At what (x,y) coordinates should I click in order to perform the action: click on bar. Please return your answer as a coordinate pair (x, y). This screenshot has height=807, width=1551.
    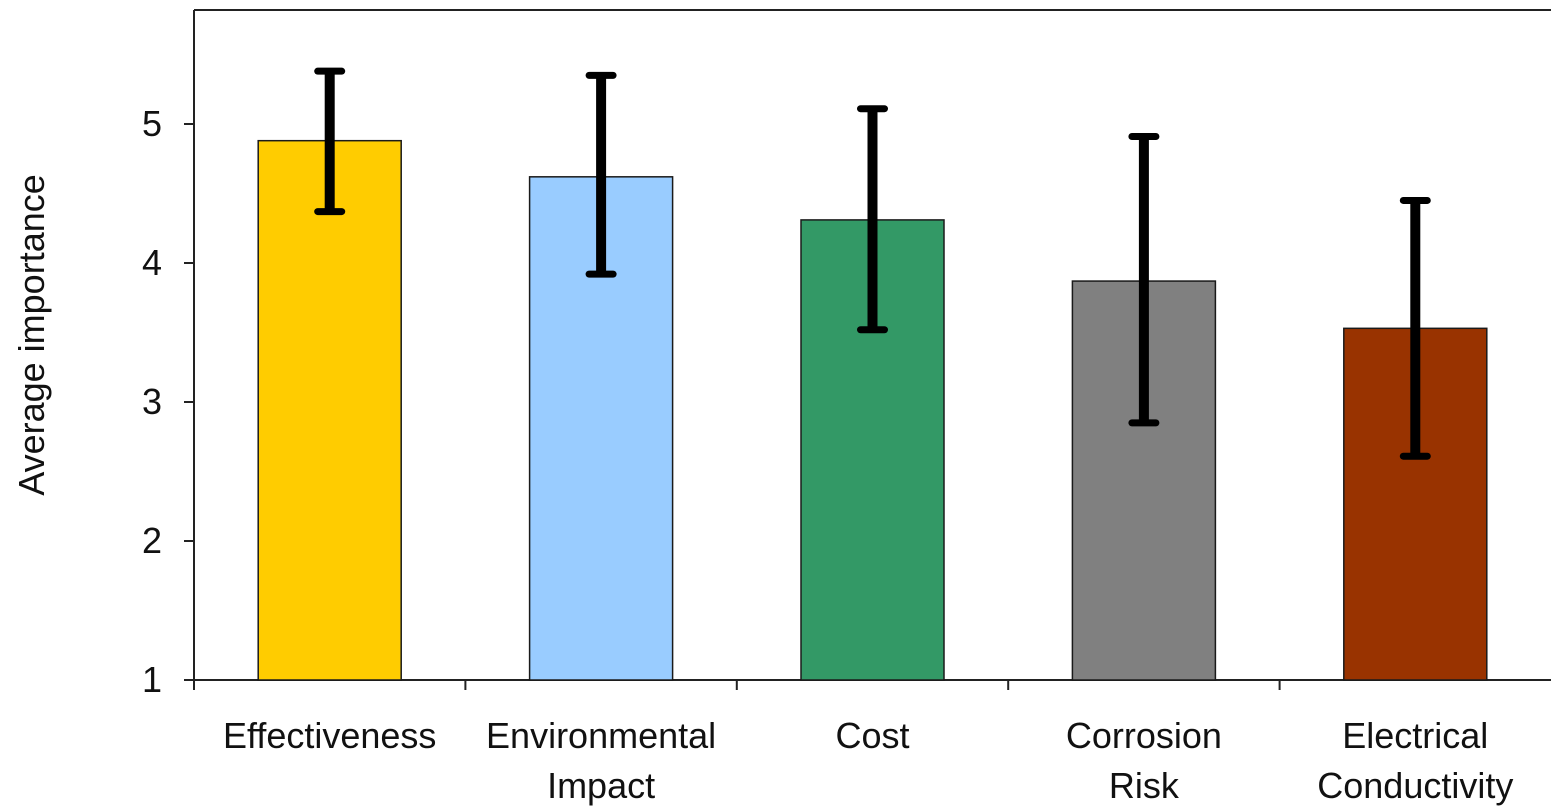
    Looking at the image, I should click on (329, 410).